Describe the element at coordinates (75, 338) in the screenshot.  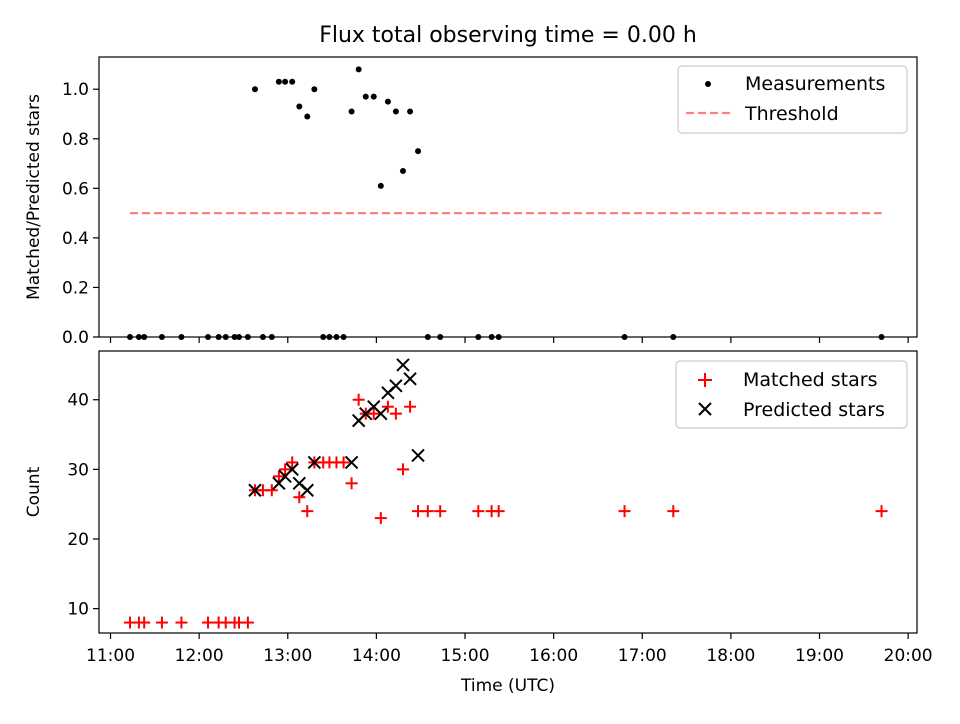
I see `top-ytick-label: 0.0` at that location.